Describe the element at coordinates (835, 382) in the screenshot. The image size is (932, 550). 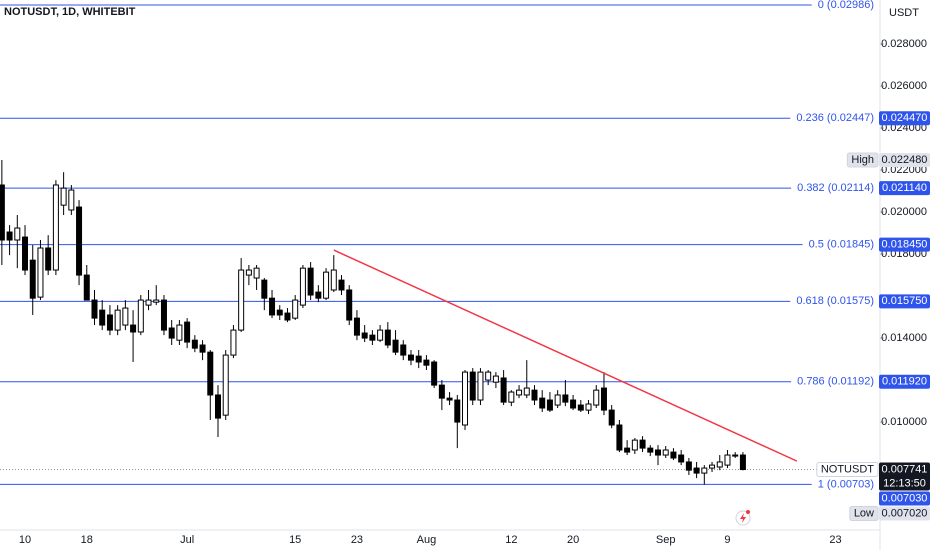
I see `fib-label: 0.786 (0.01192)` at that location.